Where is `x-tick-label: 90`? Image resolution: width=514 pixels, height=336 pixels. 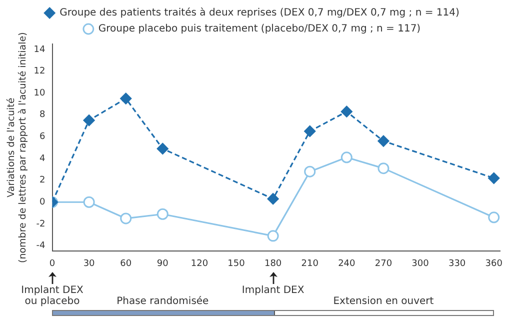
x-tick-label: 90 is located at coordinates (162, 263).